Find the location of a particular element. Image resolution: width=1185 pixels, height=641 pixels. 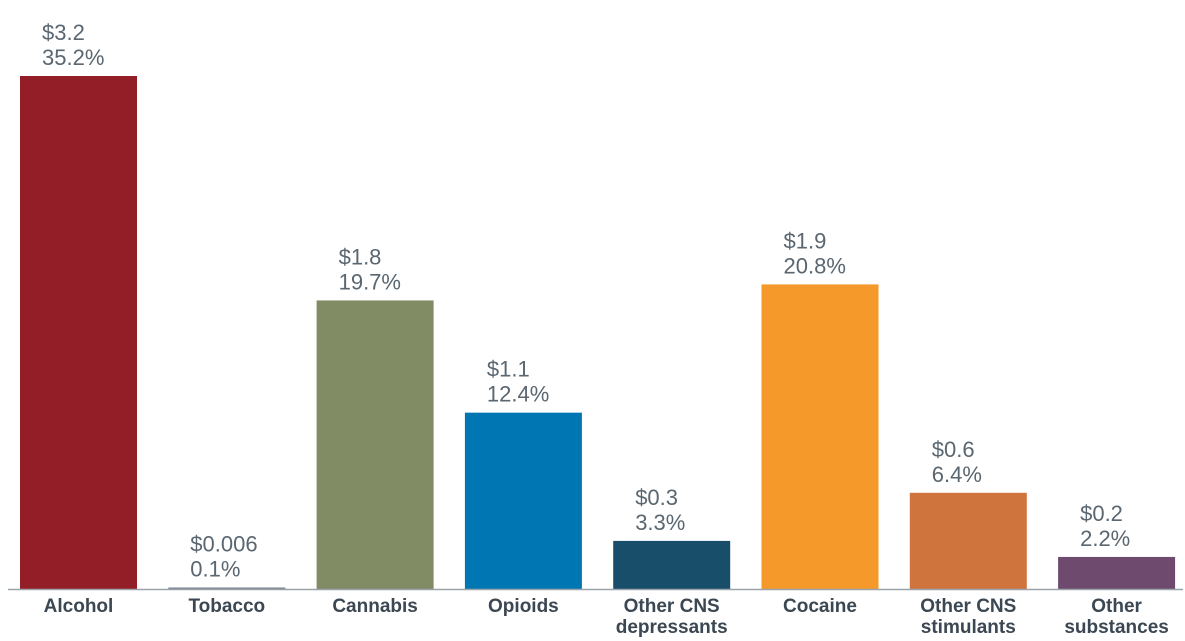

bar-tobacco is located at coordinates (227, 588).